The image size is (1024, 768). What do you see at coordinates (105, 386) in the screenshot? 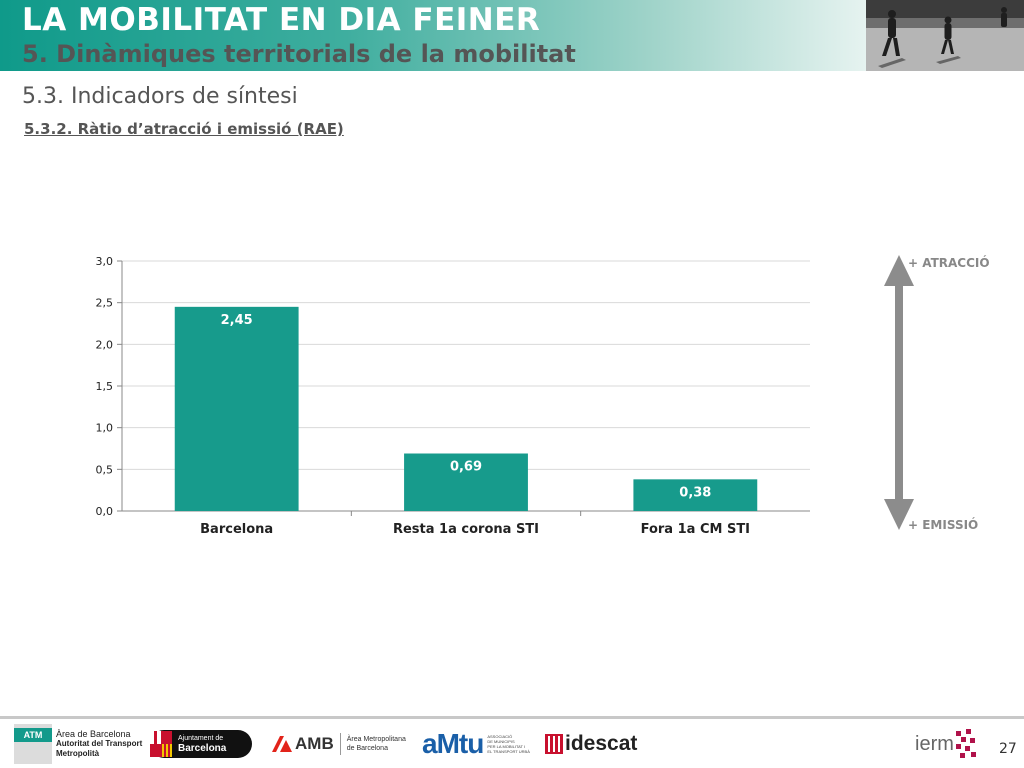
I see `y-tick-label: 1,5` at bounding box center [105, 386].